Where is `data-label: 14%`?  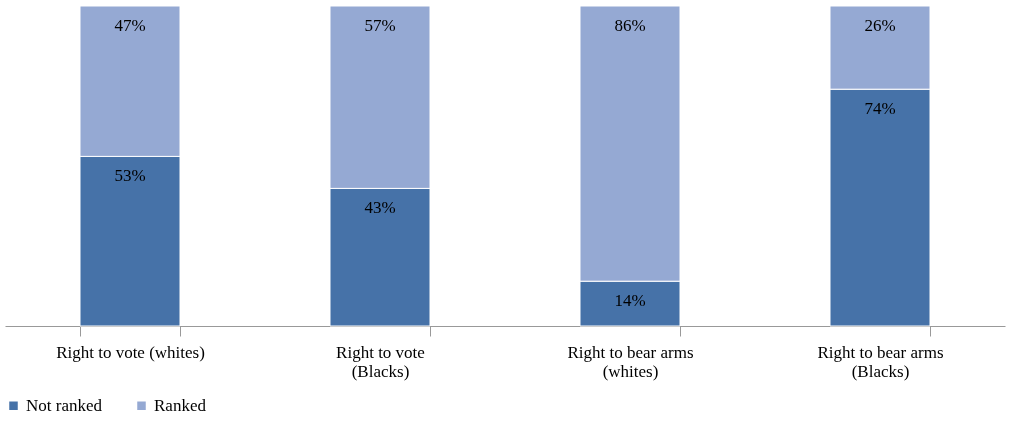
data-label: 14% is located at coordinates (630, 301).